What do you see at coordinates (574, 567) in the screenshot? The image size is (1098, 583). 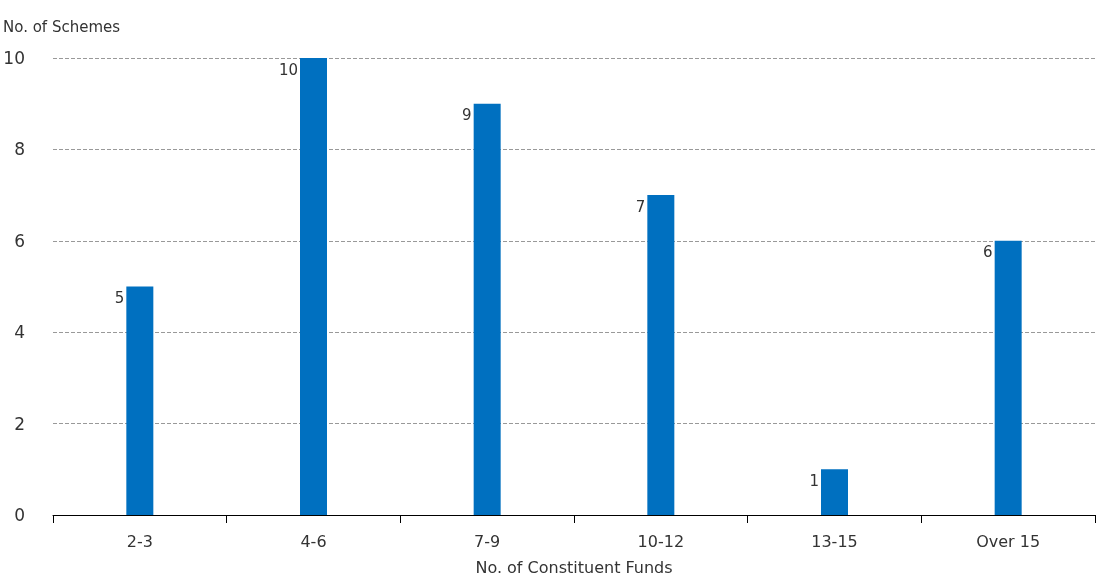 I see `x-axis-title: No. of Constituent Funds` at bounding box center [574, 567].